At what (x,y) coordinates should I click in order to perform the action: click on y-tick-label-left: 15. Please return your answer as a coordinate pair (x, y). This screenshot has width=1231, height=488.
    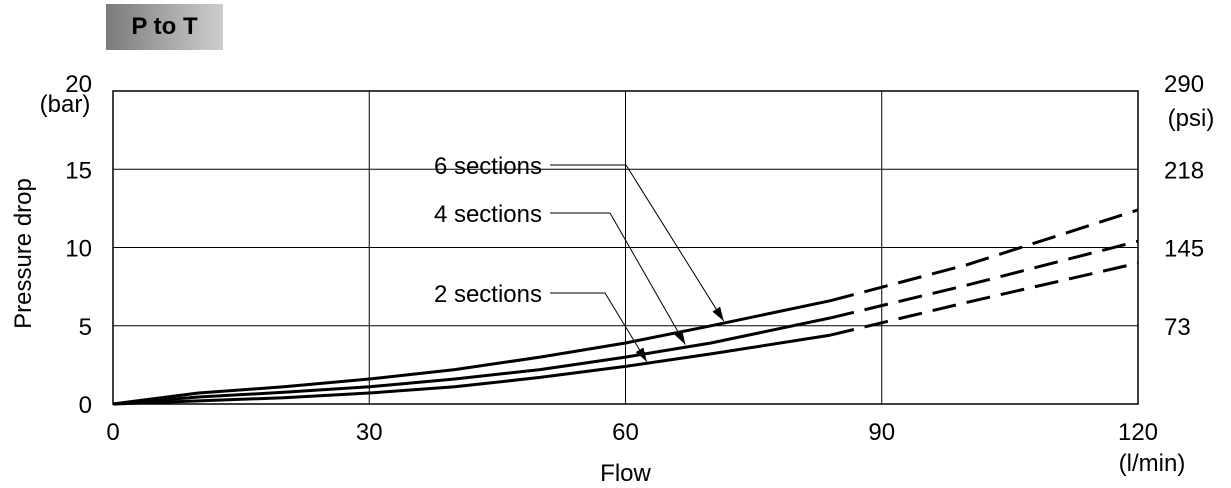
    Looking at the image, I should click on (78, 170).